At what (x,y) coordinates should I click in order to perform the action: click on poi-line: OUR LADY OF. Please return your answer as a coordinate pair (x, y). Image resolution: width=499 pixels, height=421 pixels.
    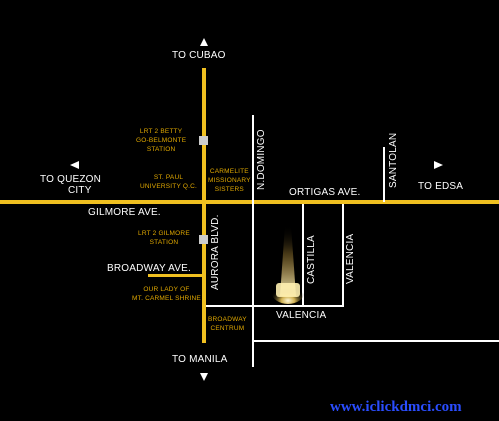
    Looking at the image, I should click on (166, 289).